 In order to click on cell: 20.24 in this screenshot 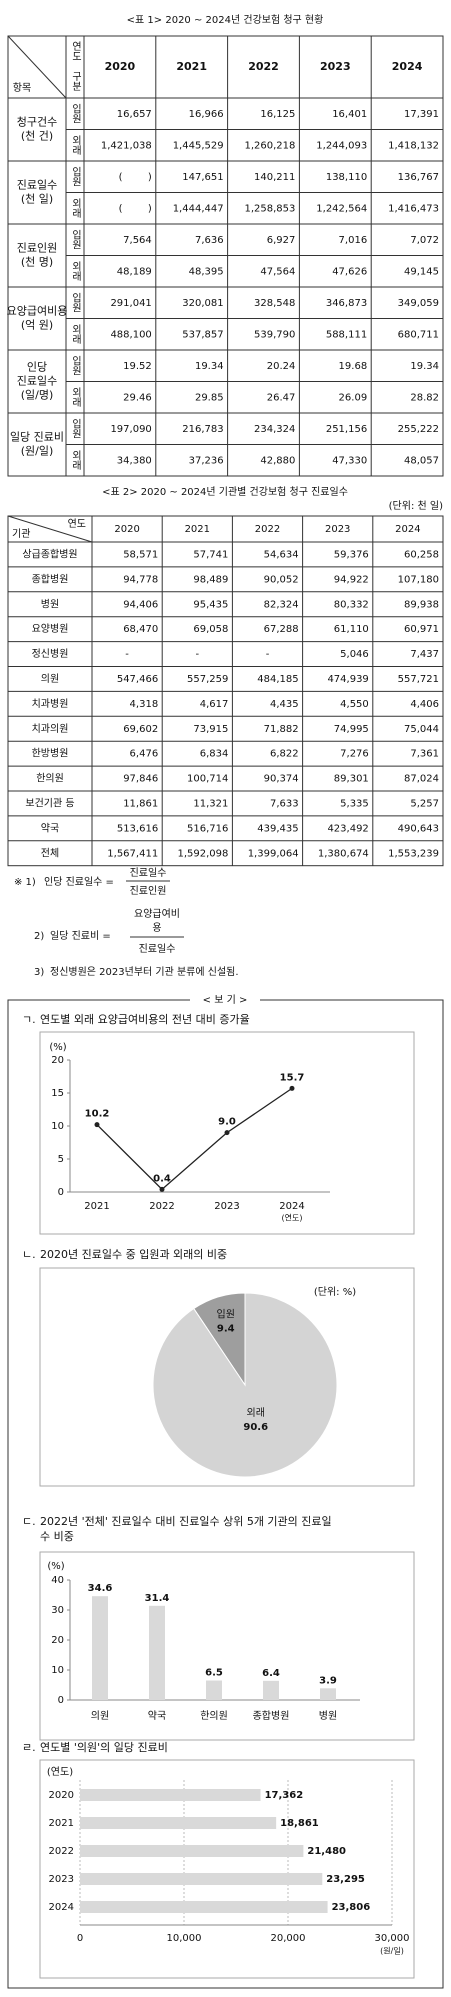, I will do `click(281, 366)`.